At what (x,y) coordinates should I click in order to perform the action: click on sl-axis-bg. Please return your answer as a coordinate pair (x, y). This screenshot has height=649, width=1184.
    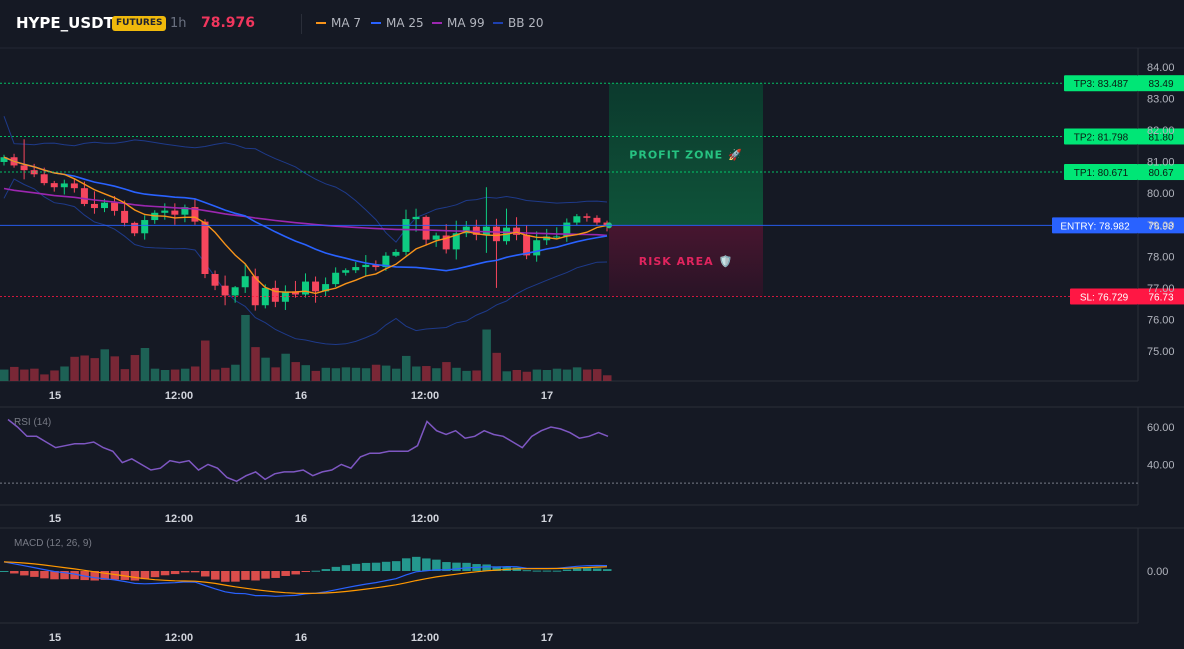
    Looking at the image, I should click on (1161, 296).